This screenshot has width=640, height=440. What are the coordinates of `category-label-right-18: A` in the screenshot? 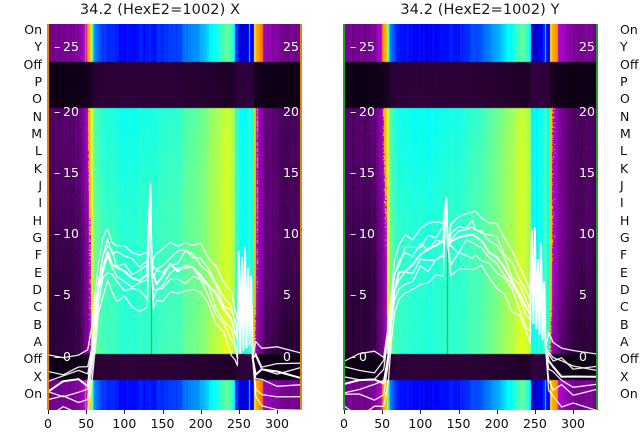 It's located at (624, 341).